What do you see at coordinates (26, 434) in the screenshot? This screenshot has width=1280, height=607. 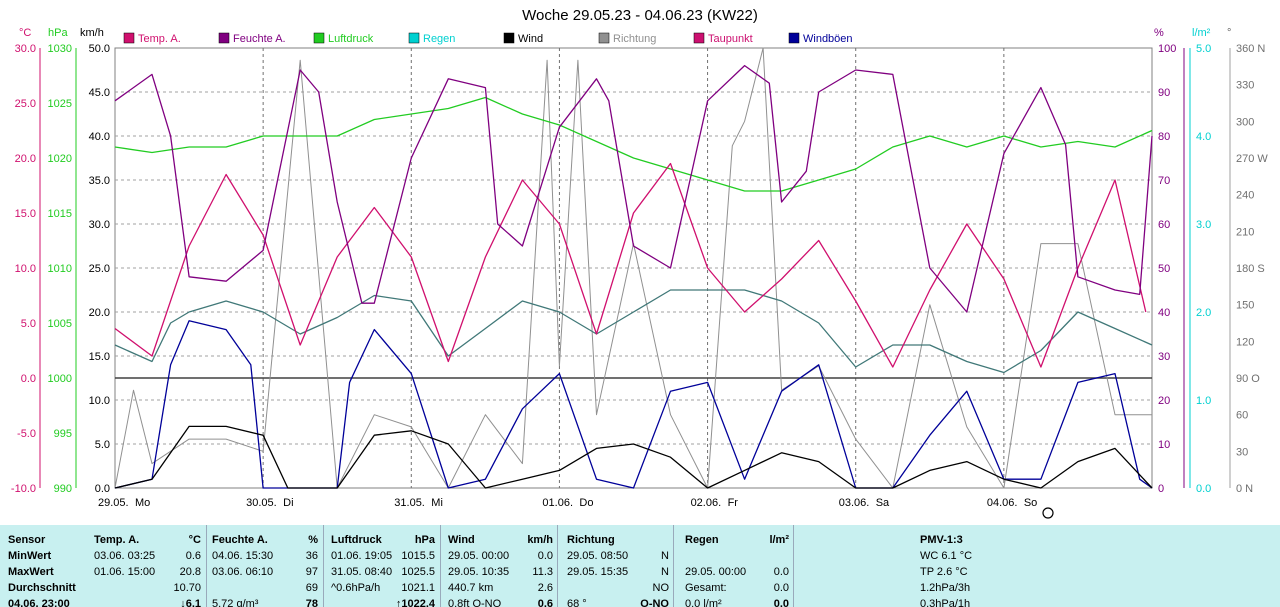 I see `temp-tick-label: -5.0` at bounding box center [26, 434].